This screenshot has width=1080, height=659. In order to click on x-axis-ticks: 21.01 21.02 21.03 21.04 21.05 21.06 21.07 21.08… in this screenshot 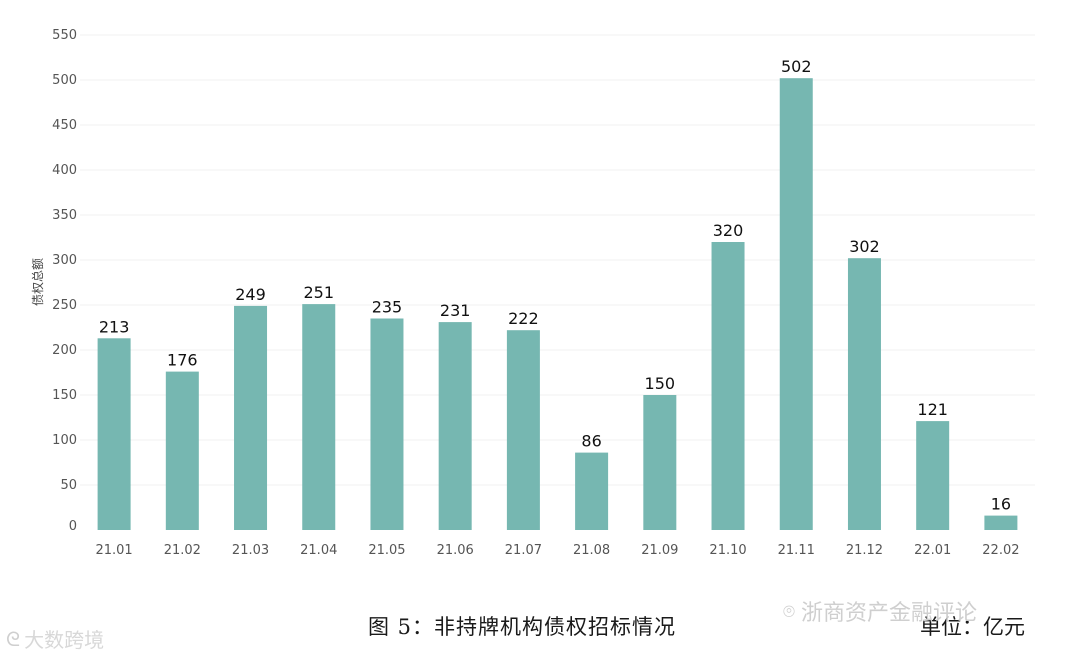, I will do `click(557, 550)`.